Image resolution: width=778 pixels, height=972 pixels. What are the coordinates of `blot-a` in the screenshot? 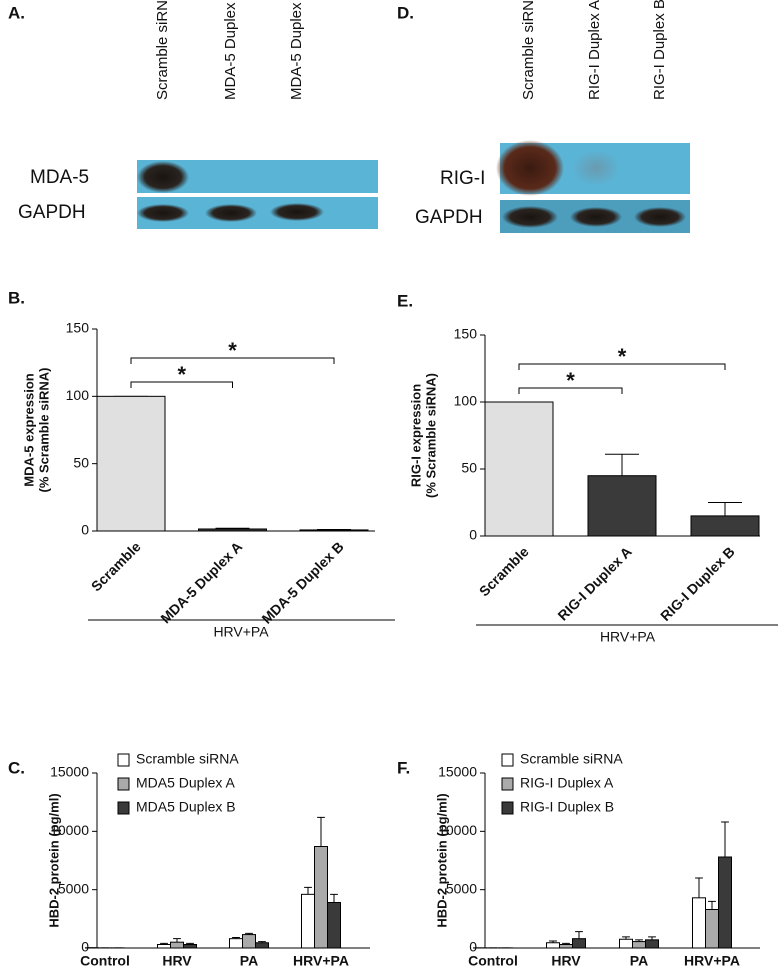 It's located at (257, 194).